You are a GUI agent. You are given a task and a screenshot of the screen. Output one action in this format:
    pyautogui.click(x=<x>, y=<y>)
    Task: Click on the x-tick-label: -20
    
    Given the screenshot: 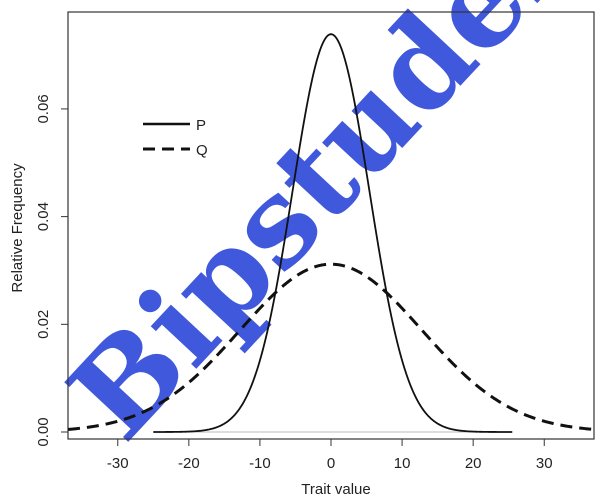 What is the action you would take?
    pyautogui.click(x=189, y=463)
    